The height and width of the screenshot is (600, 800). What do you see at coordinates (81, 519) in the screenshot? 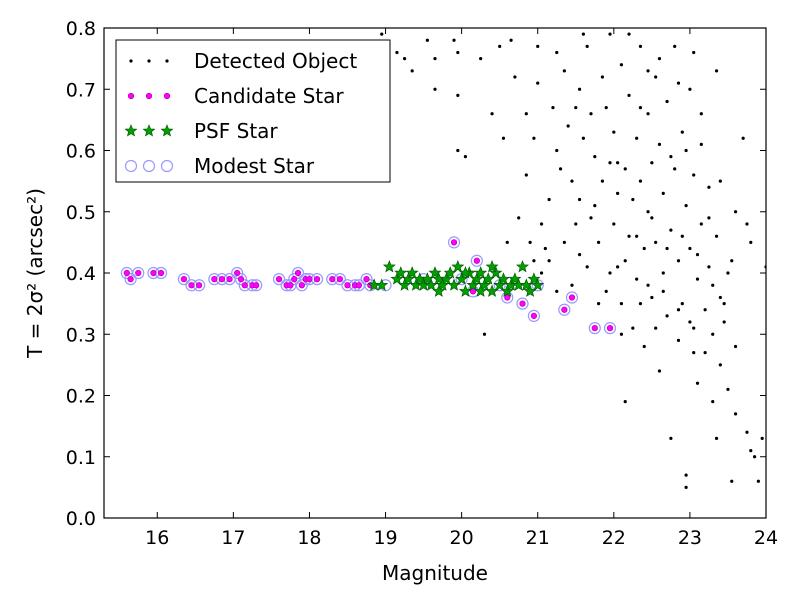
I see `y-tick-label: 0.0` at bounding box center [81, 519].